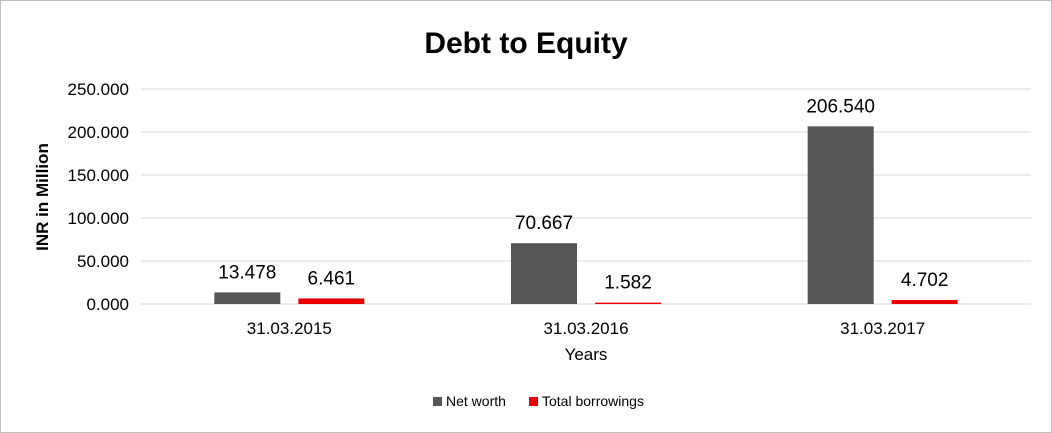 This screenshot has width=1052, height=433. I want to click on y-tick-label: 50.000, so click(103, 261).